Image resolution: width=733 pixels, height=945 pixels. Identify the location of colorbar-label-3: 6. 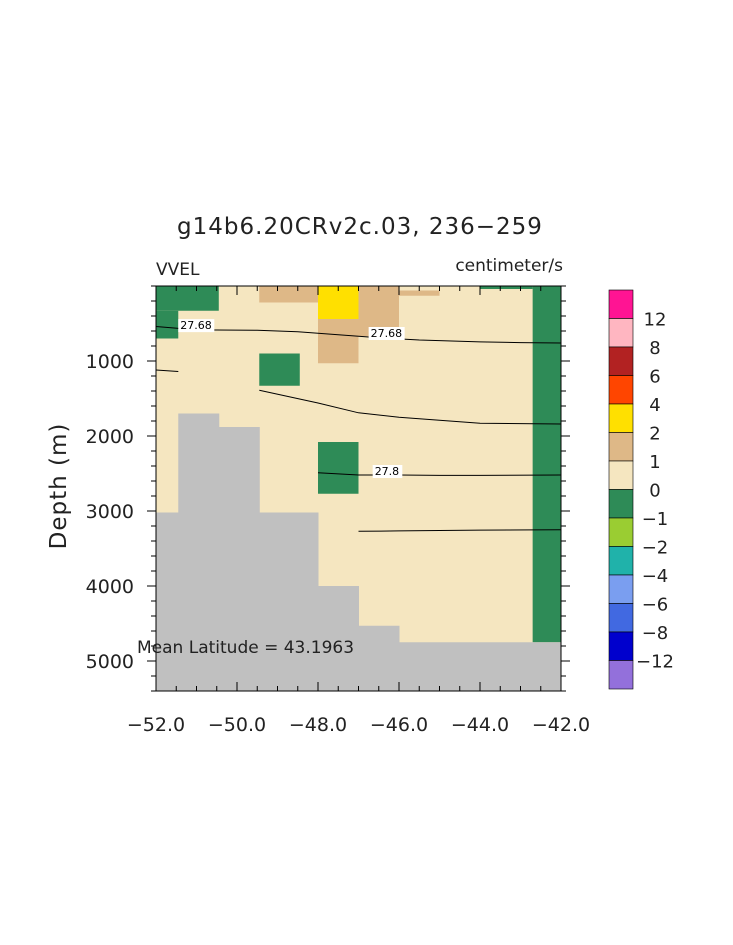
(654, 377).